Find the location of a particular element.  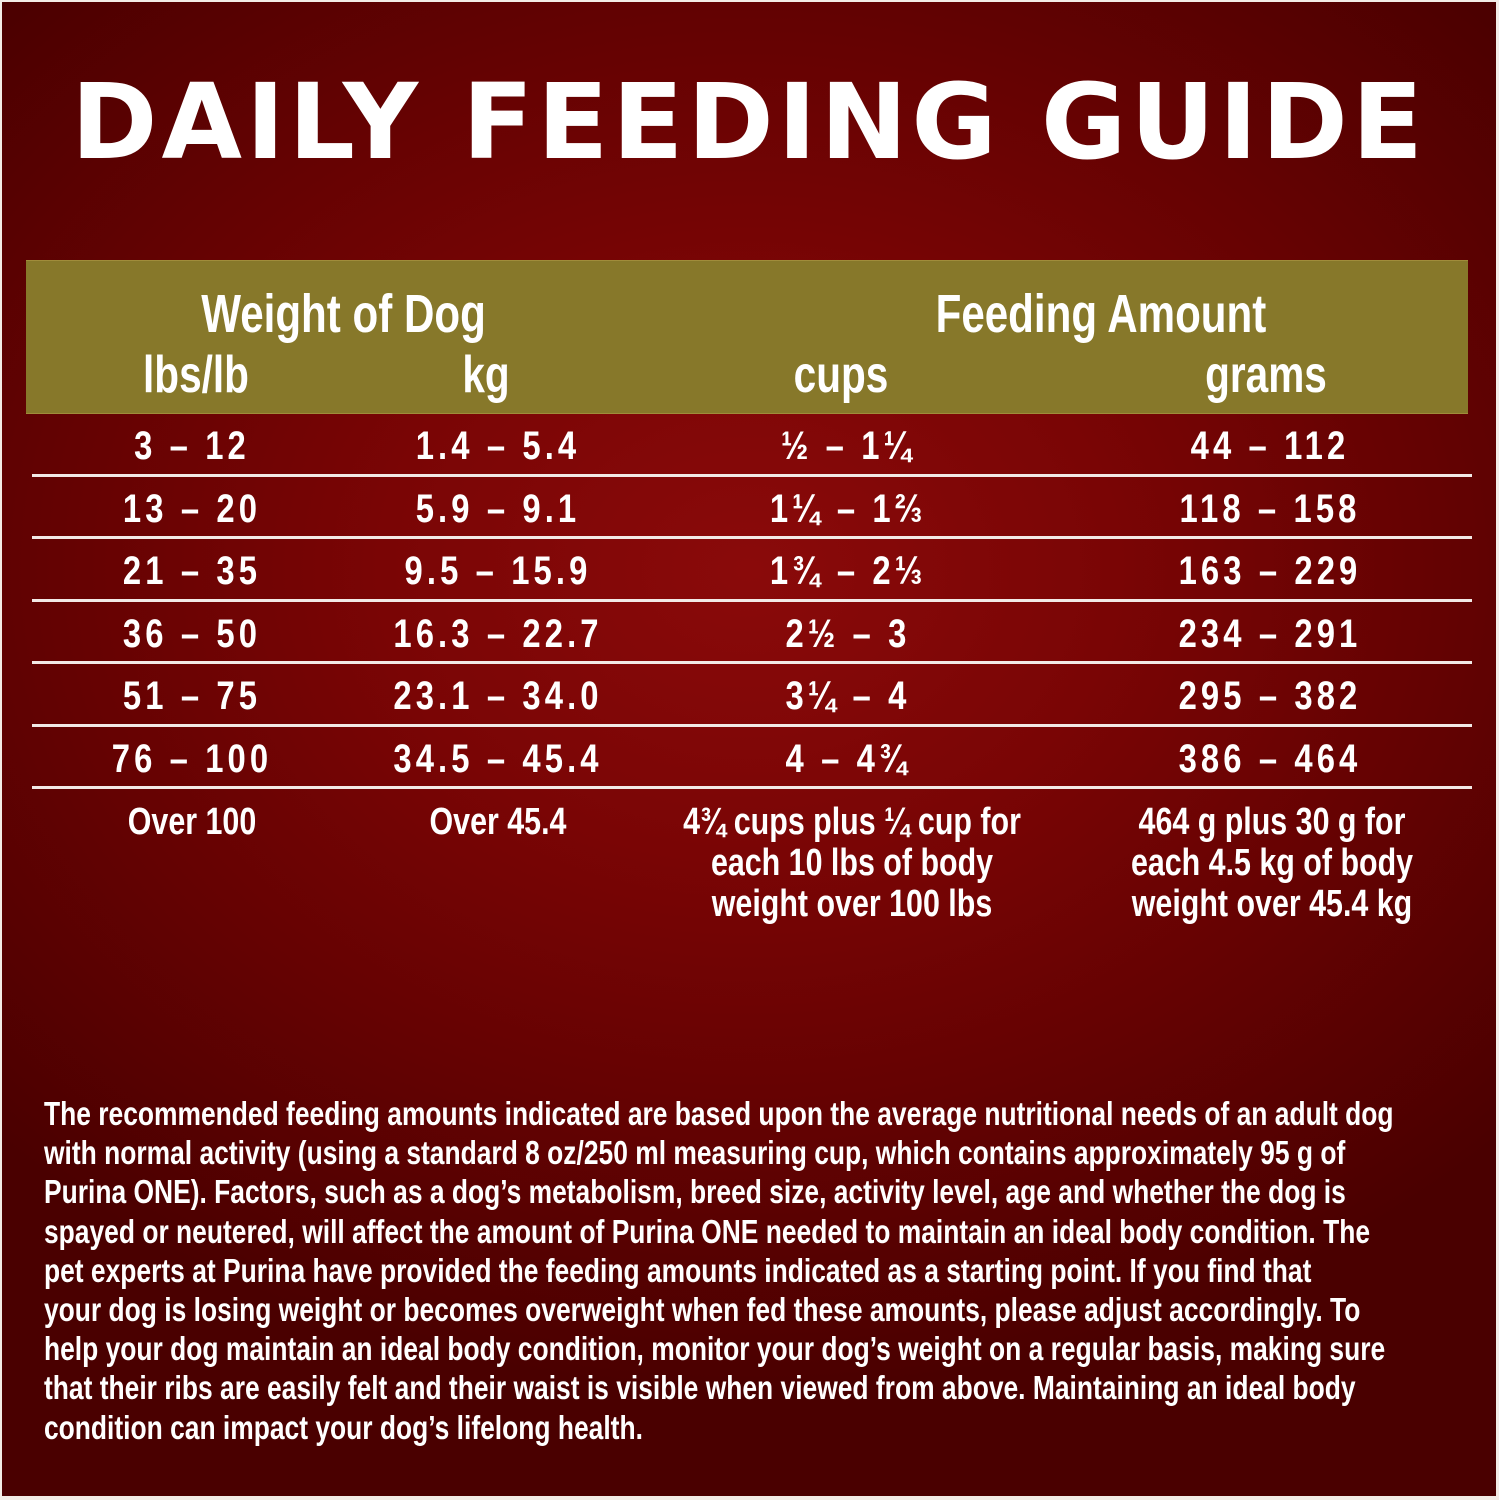

cell-cups: 4 – 4¾ is located at coordinates (848, 758).